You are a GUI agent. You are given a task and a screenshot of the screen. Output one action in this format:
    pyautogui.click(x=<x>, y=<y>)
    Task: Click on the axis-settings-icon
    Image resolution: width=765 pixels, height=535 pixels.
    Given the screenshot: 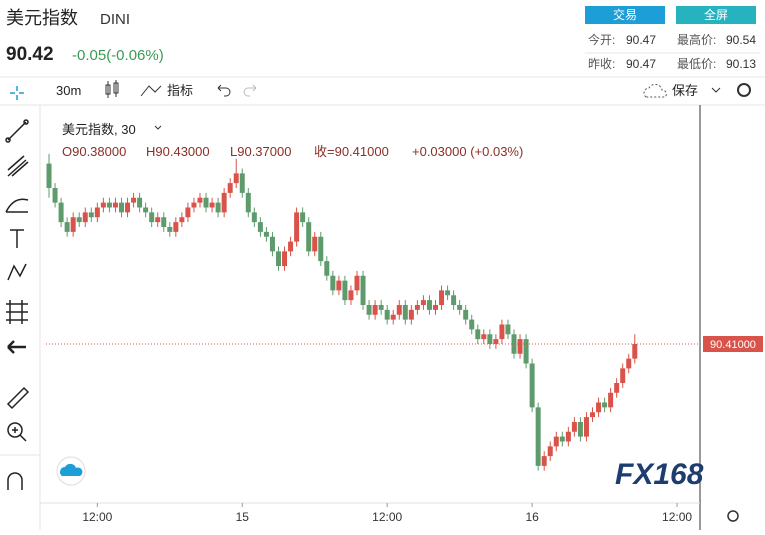 What is the action you would take?
    pyautogui.click(x=733, y=516)
    